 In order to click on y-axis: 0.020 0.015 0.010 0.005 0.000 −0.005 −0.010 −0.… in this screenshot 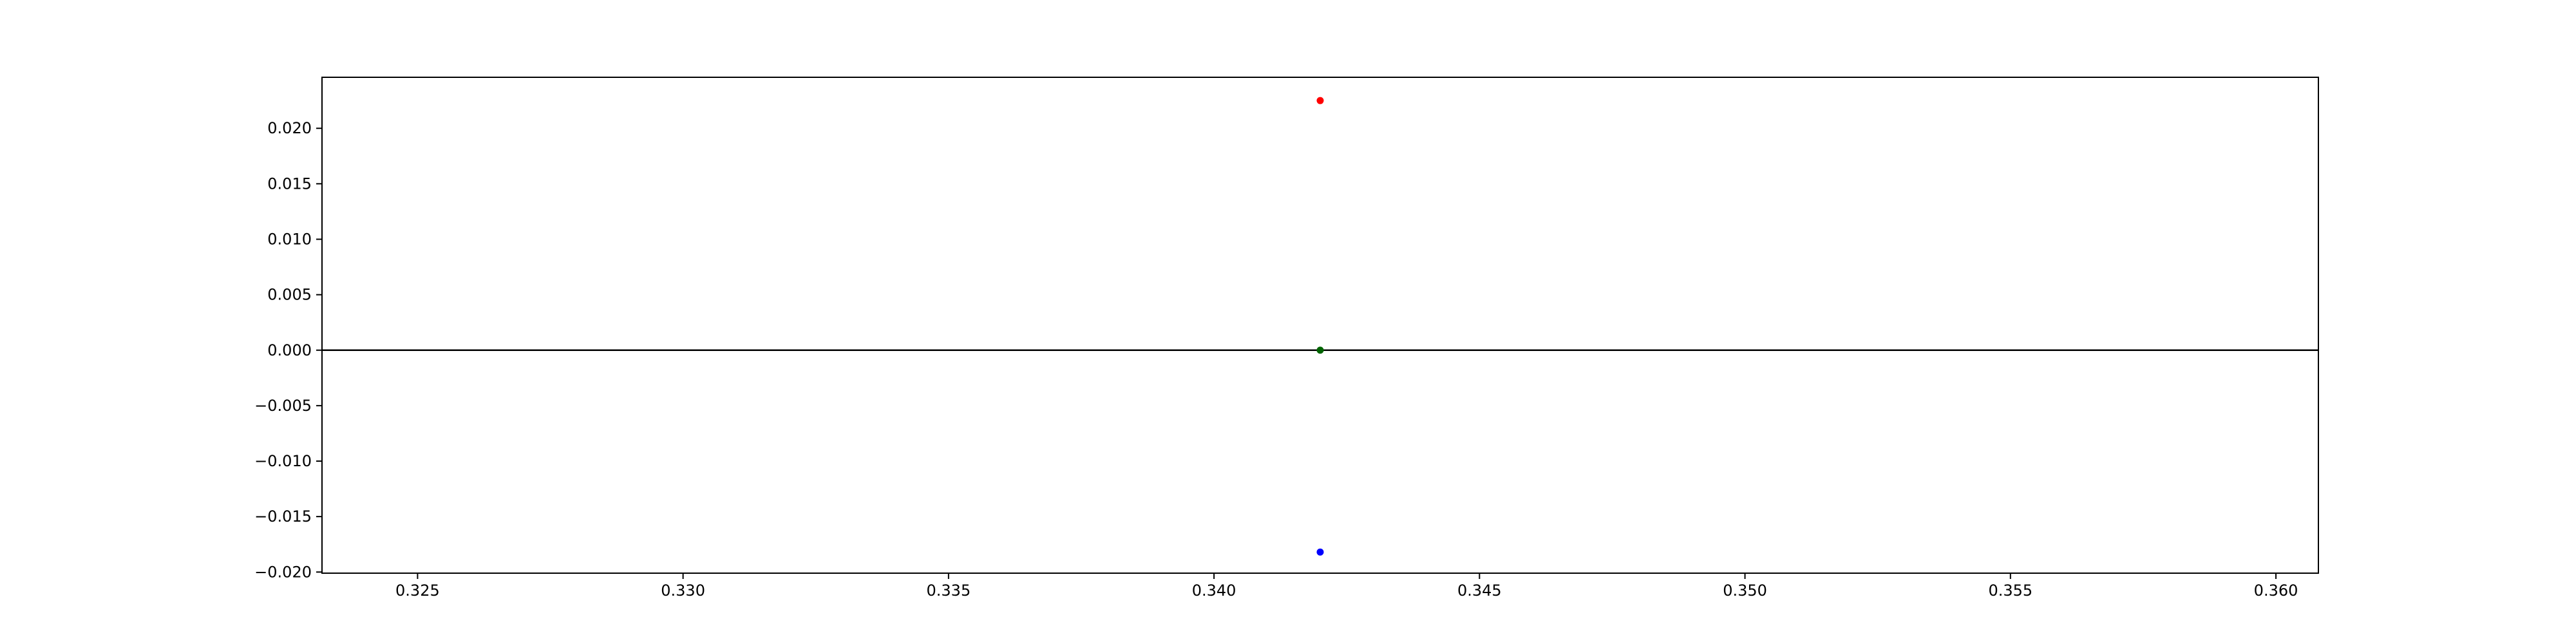, I will do `click(288, 350)`.